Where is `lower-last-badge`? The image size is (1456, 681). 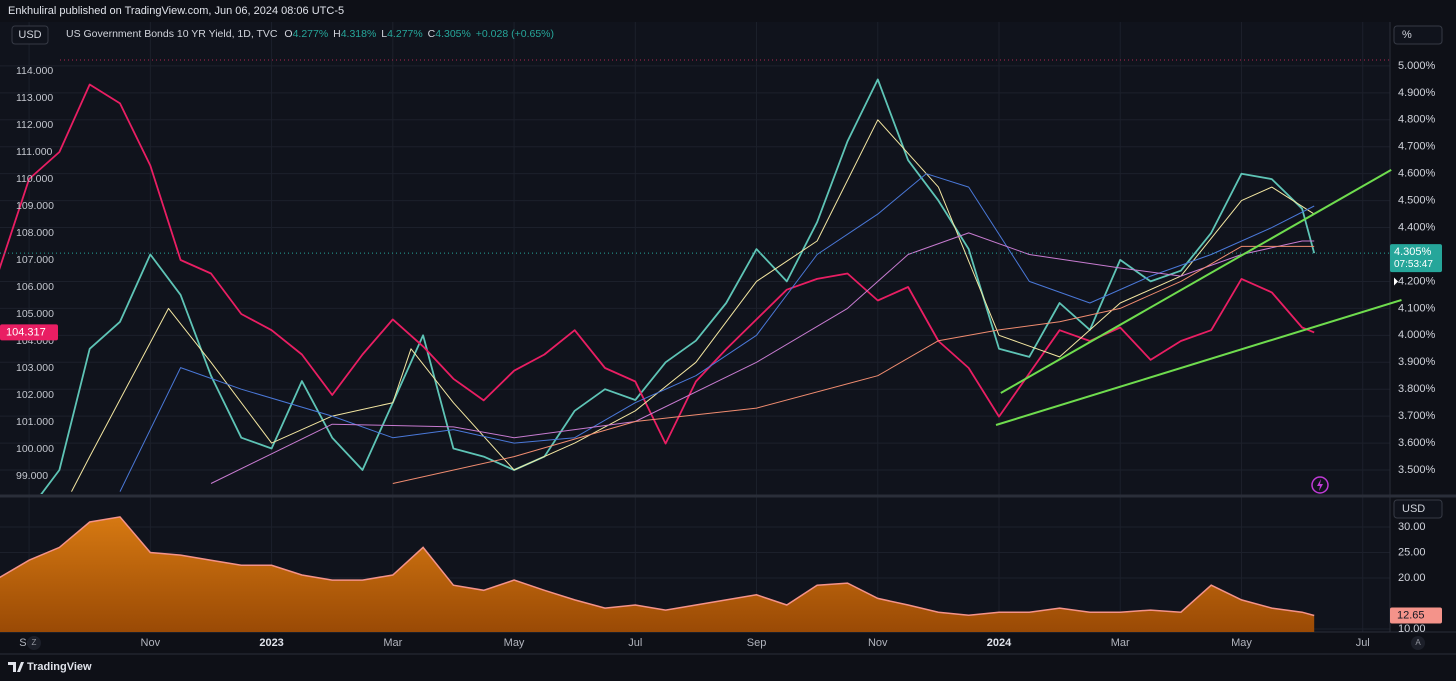
lower-last-badge is located at coordinates (1416, 615).